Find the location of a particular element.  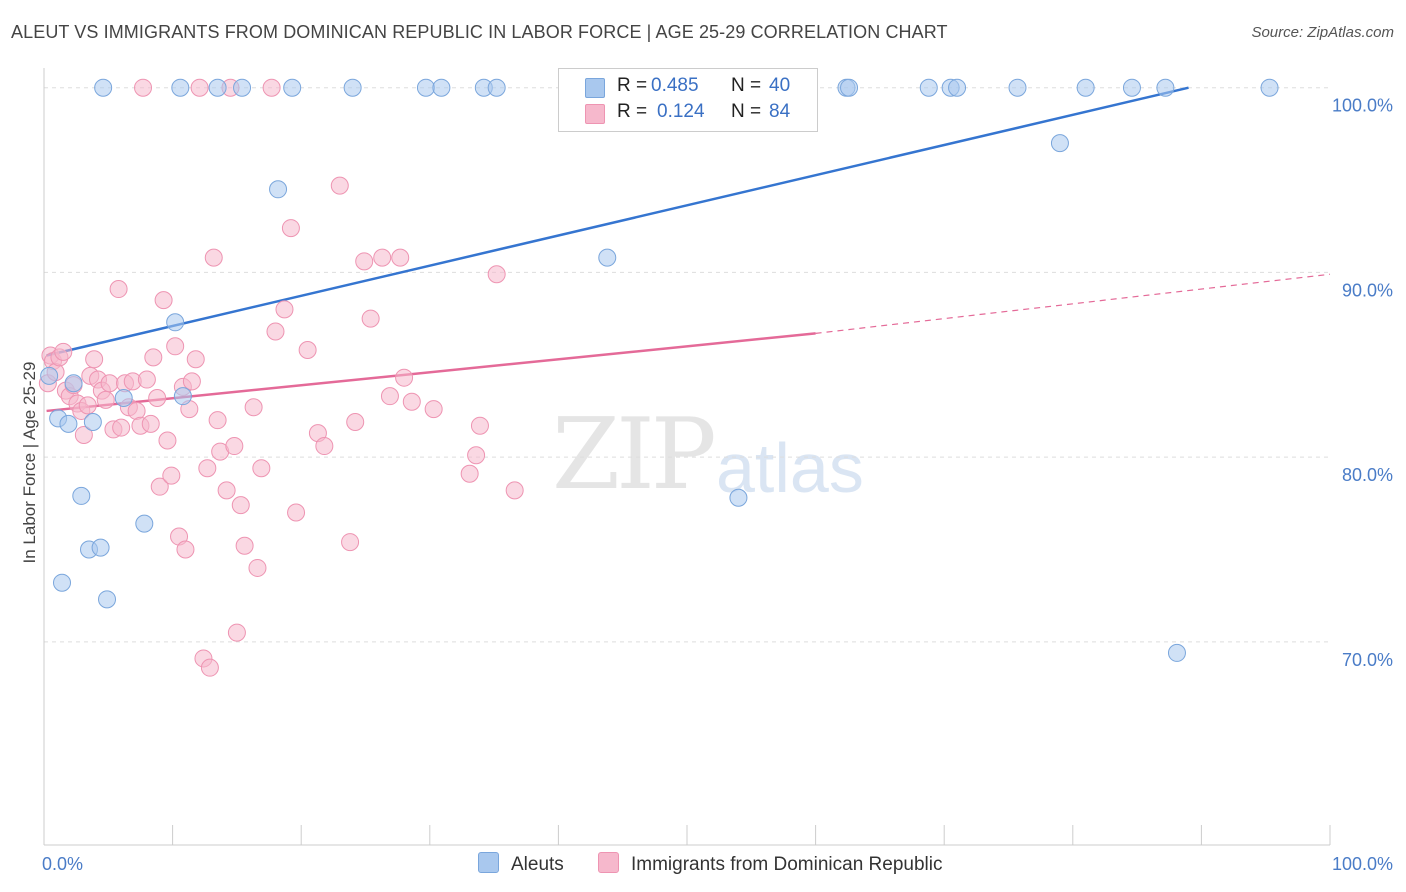

bottom-dominican-label: Immigrants from Dominican Republic is located at coordinates (787, 864).